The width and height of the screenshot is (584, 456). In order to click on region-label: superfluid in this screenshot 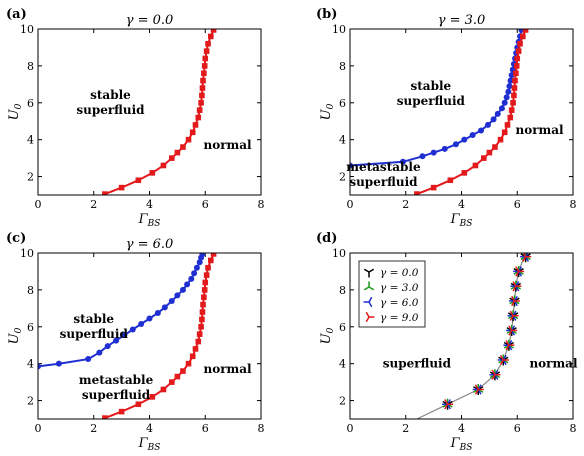, I will do `click(417, 363)`.